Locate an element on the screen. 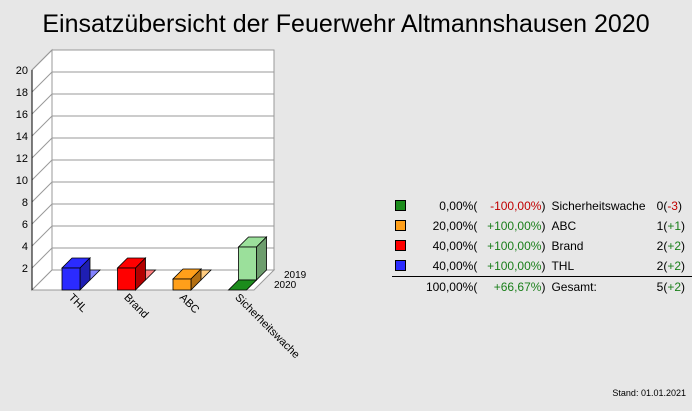 The width and height of the screenshot is (692, 411). bar-2019-sicherheitswache-front is located at coordinates (247, 263).